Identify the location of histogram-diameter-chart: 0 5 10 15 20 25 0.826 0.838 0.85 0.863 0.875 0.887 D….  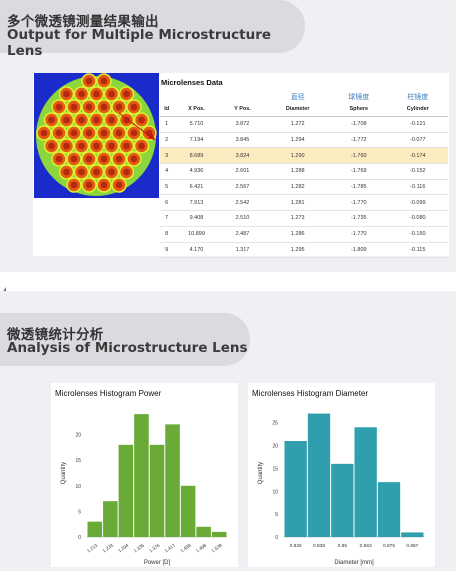
(341, 489).